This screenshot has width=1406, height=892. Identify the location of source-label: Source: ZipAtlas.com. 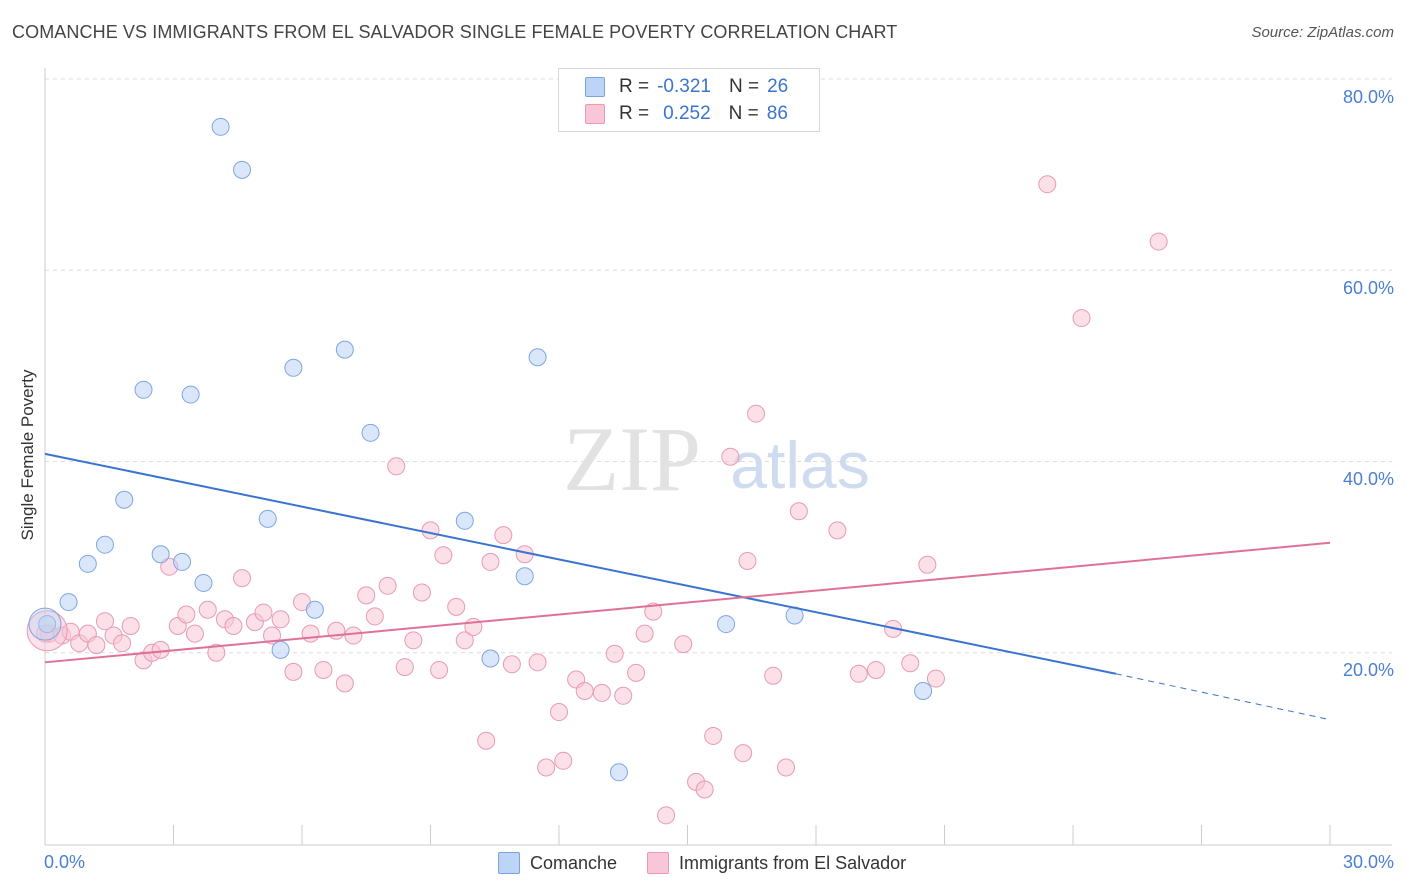
(1322, 32).